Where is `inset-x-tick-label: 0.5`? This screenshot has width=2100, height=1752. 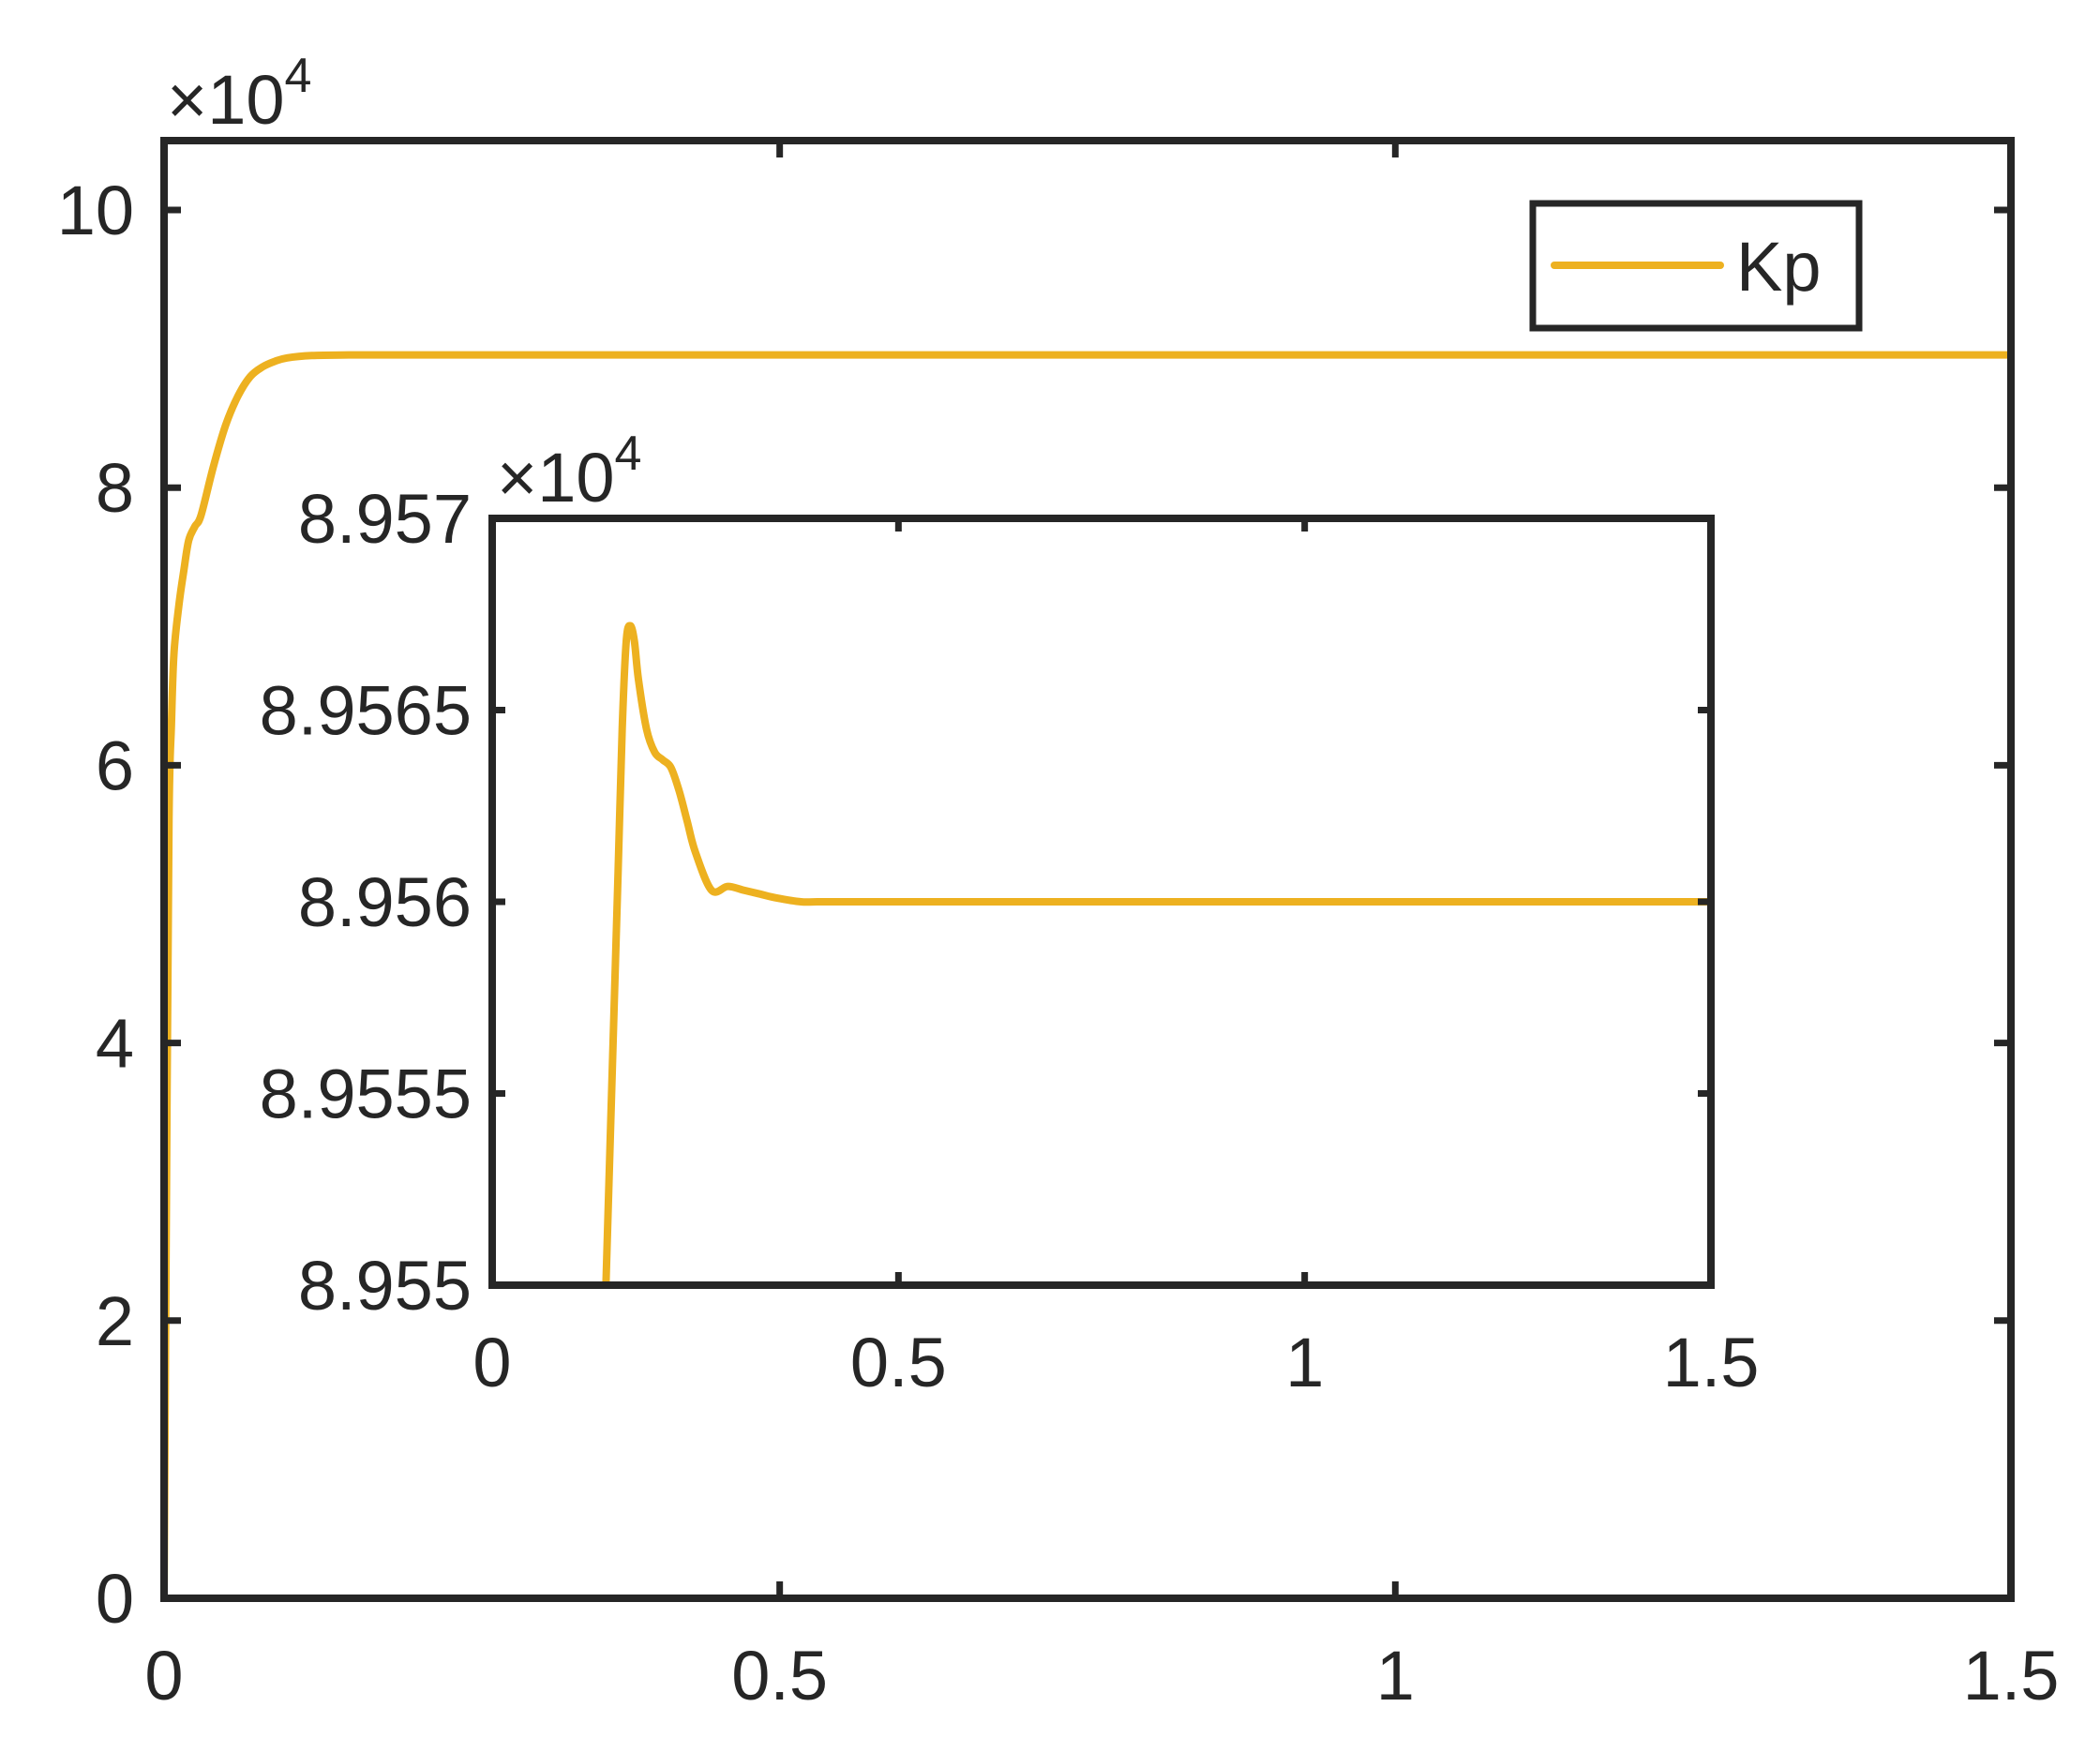 inset-x-tick-label: 0.5 is located at coordinates (898, 1363).